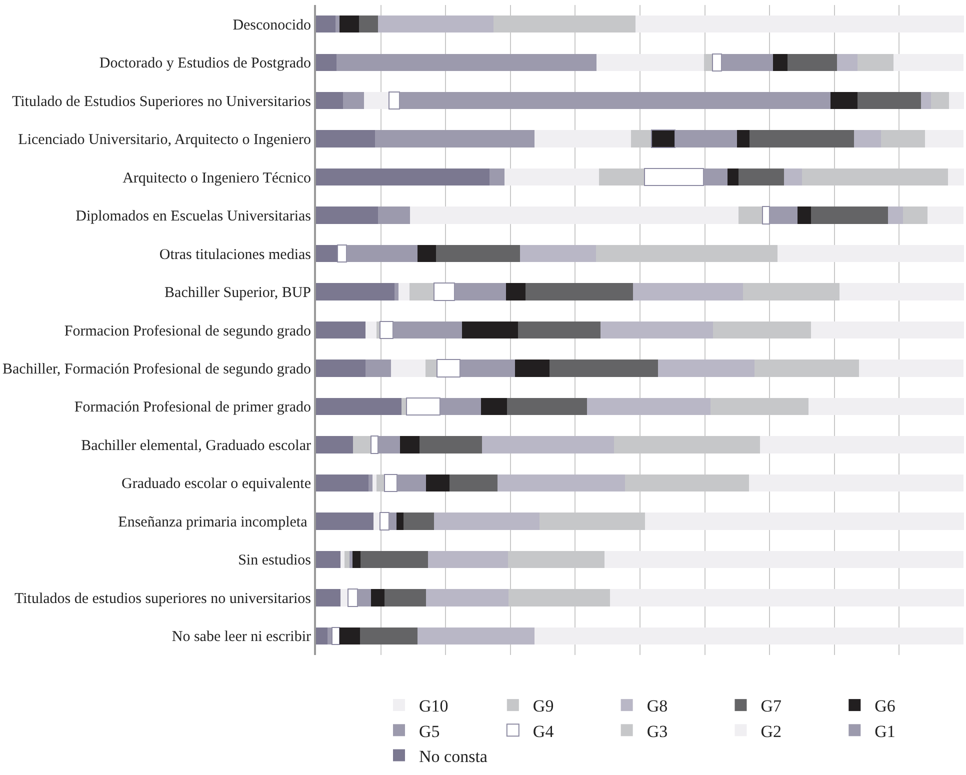  Describe the element at coordinates (163, 598) in the screenshot. I see `y-tick-label: Titulados de estudios superiores no universitarios` at that location.